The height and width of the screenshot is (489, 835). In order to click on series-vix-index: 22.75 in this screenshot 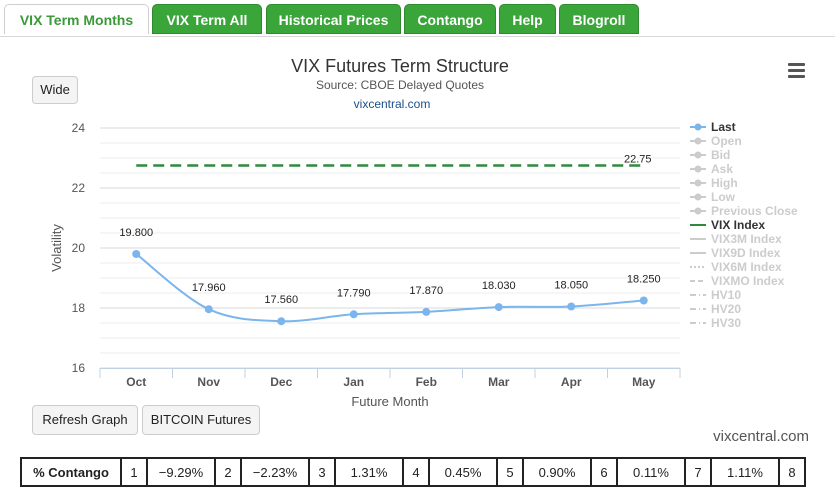, I will do `click(394, 160)`.